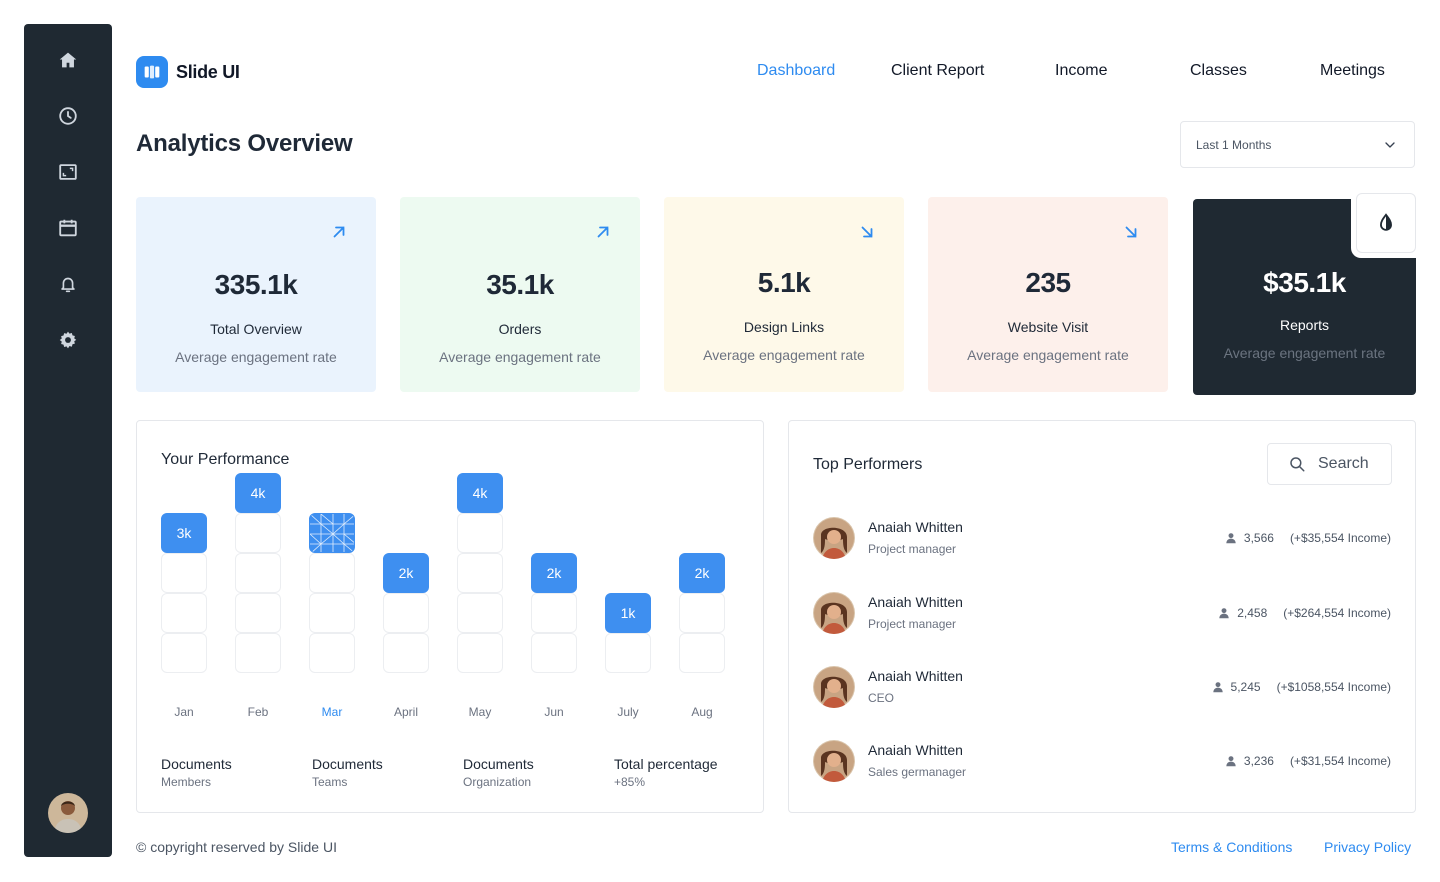 This screenshot has height=882, width=1440. What do you see at coordinates (917, 772) in the screenshot?
I see `performer-role: Sales germanager` at bounding box center [917, 772].